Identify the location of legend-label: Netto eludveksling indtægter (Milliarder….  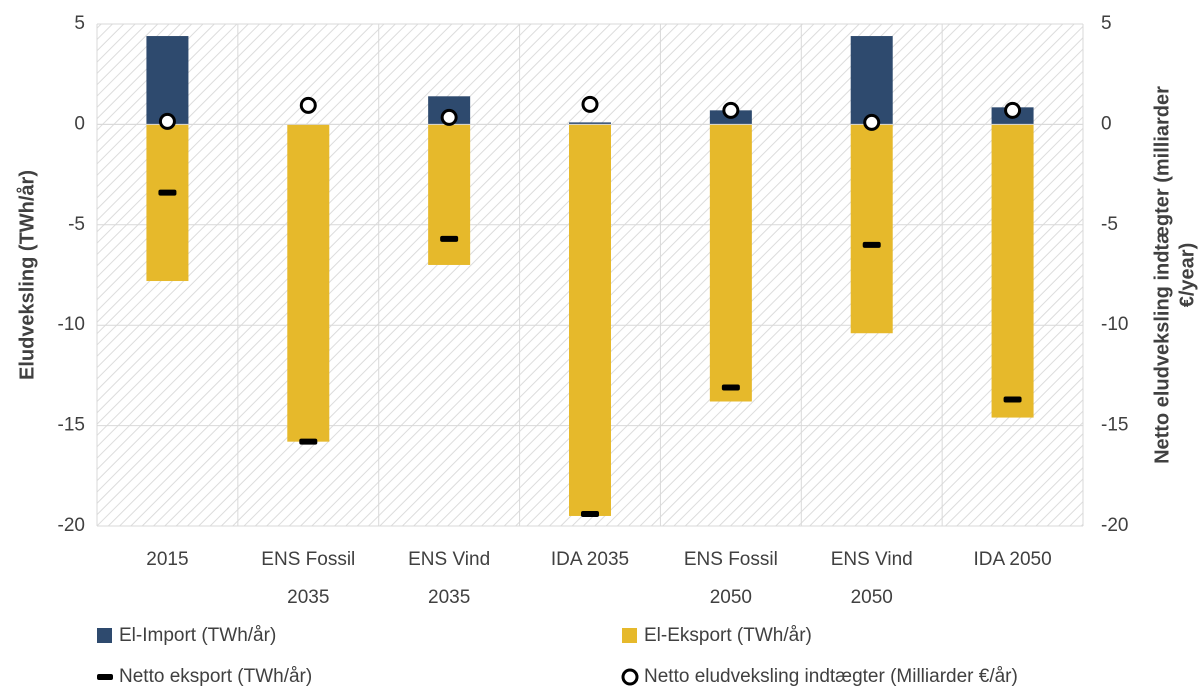
(831, 676).